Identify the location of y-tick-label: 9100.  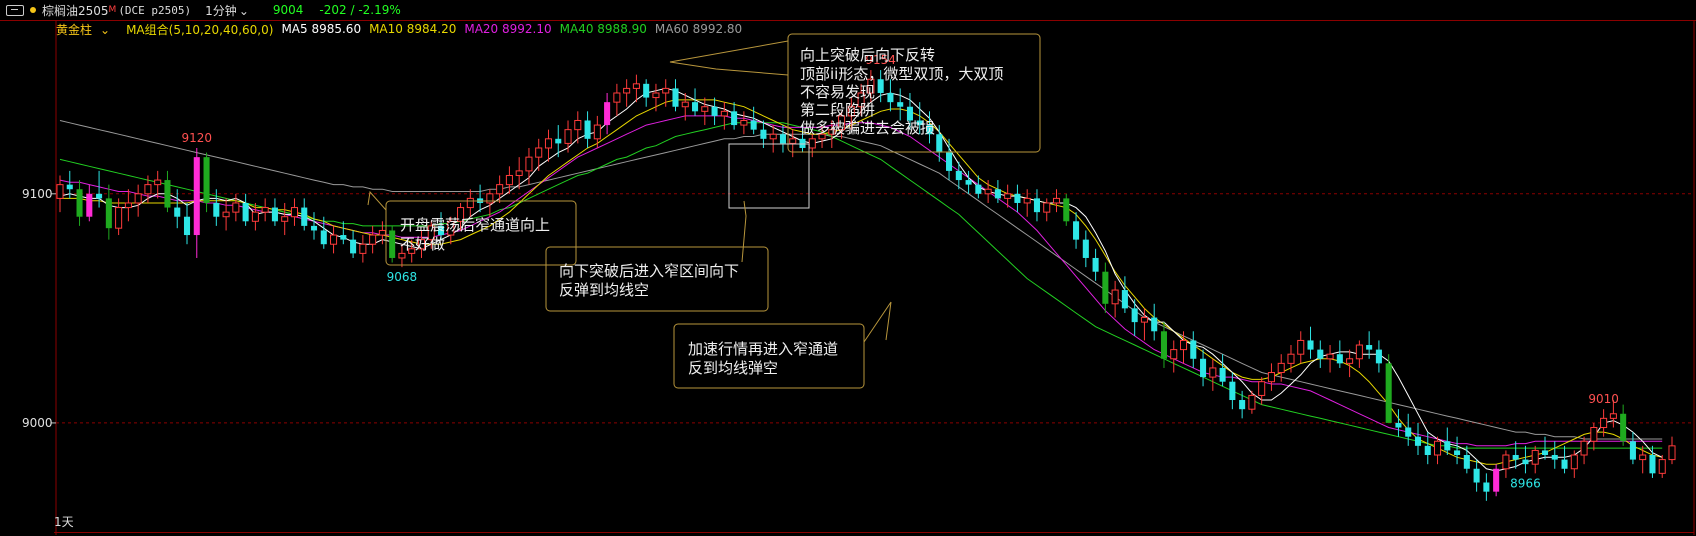
(37, 194).